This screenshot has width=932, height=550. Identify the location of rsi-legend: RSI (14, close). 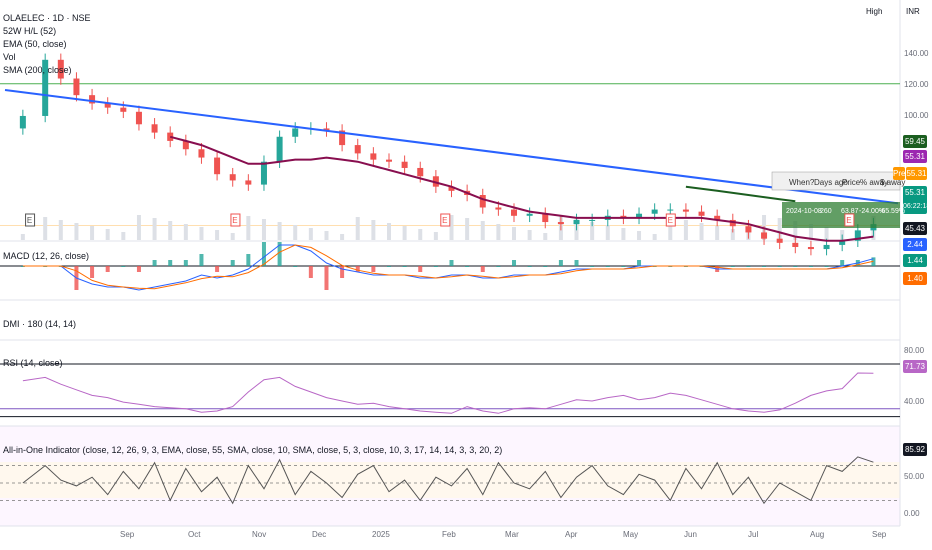
(33, 363).